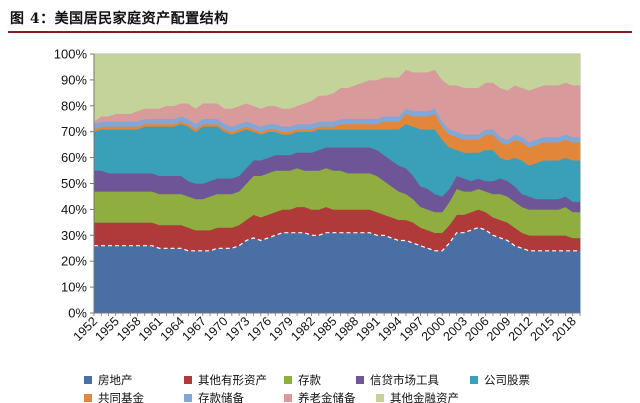 Image resolution: width=640 pixels, height=403 pixels. I want to click on x-tick-label-8: 1976, so click(260, 329).